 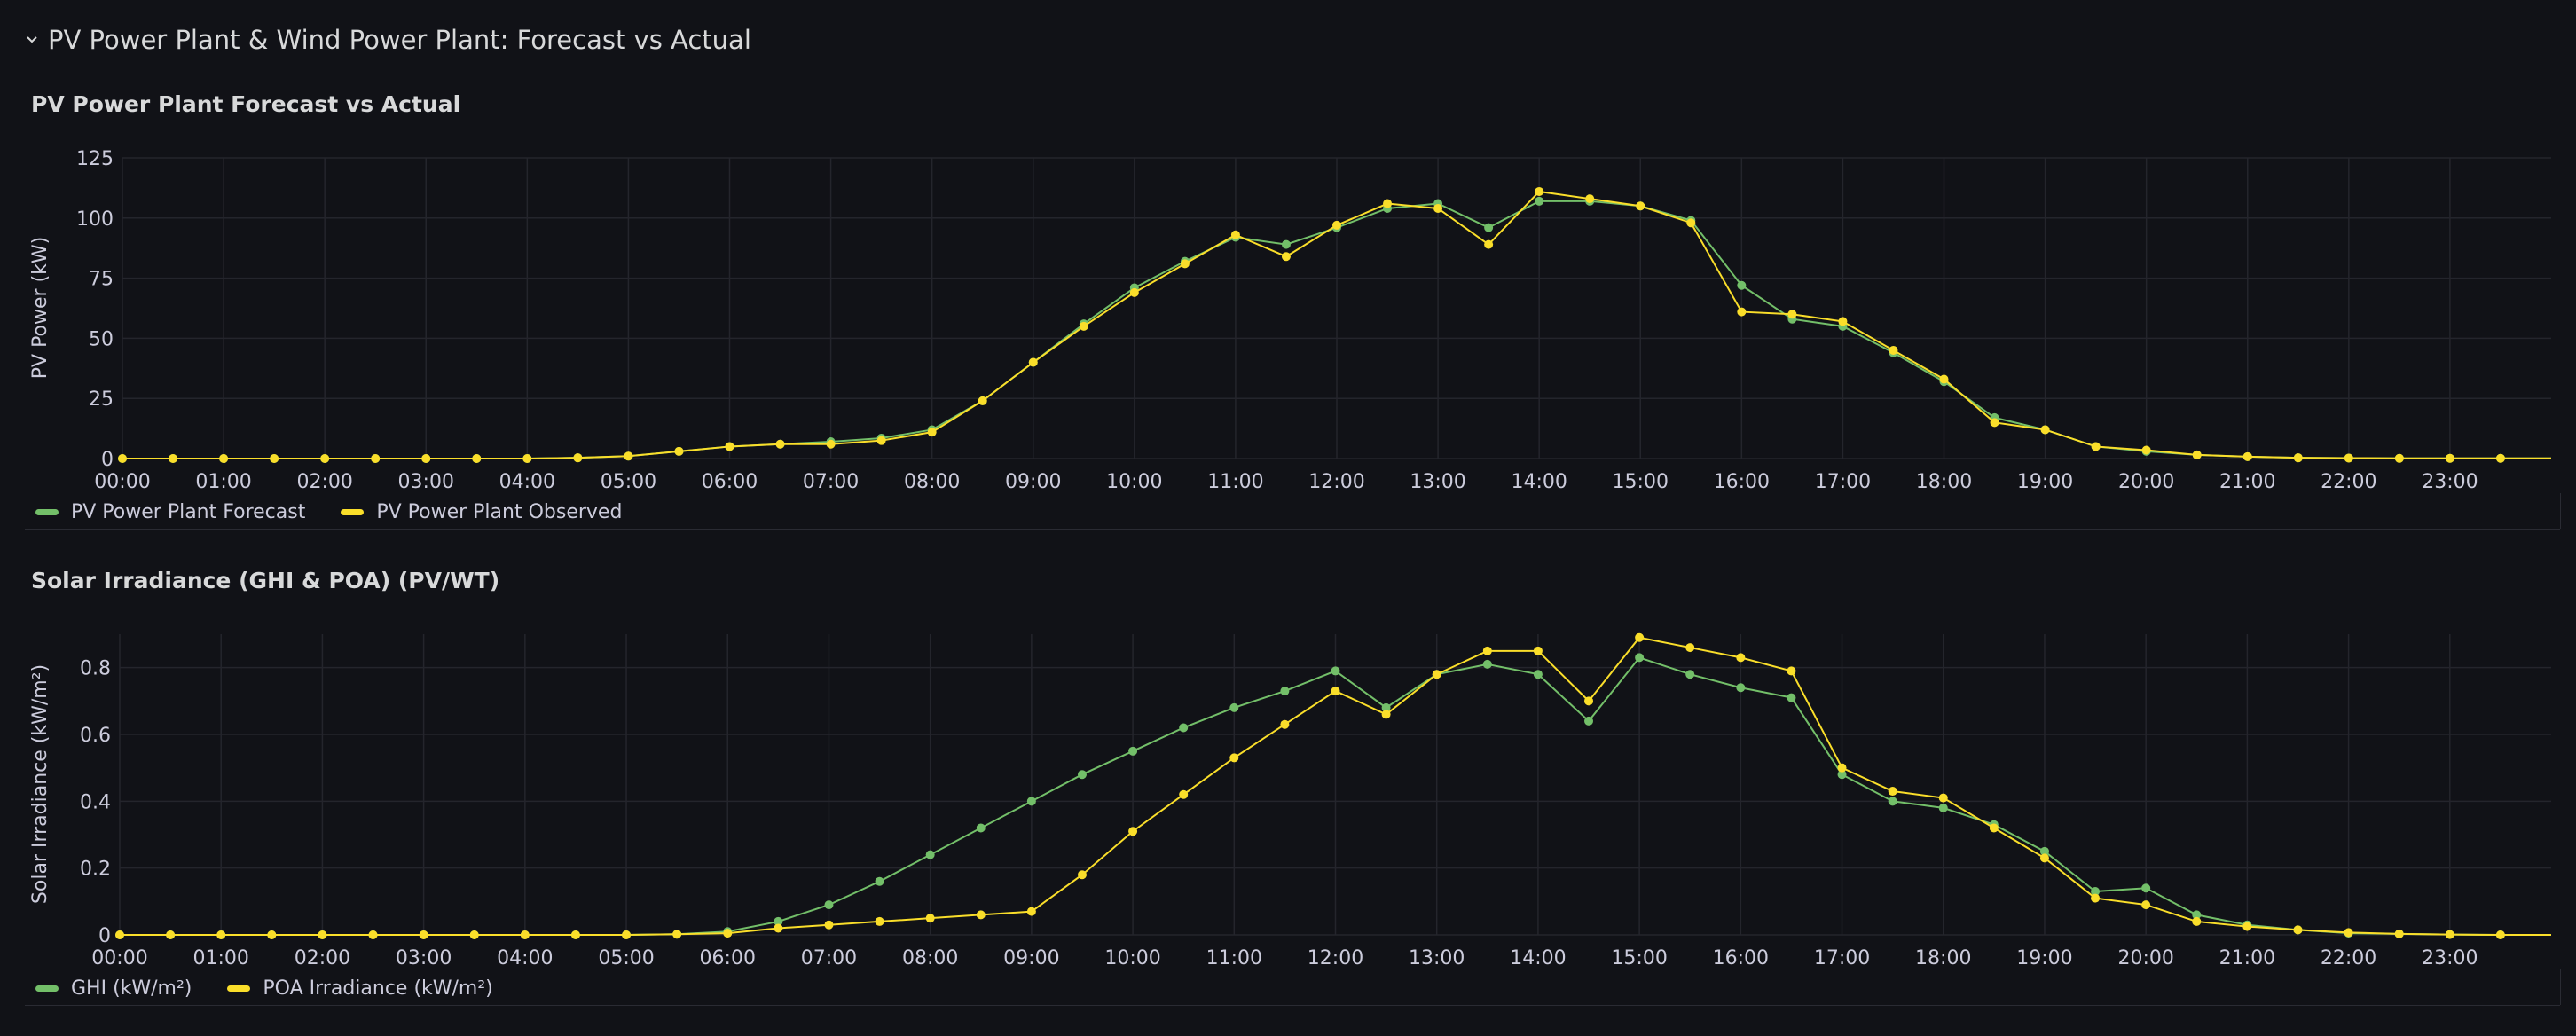 I want to click on y-axis-label: PV Power (kW), so click(x=40, y=308).